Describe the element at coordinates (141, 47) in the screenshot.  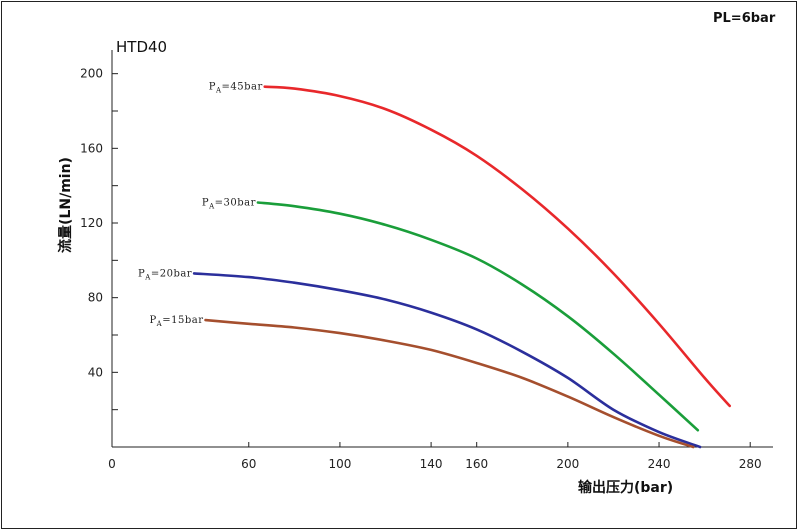
I see `chart-title: HTD40` at that location.